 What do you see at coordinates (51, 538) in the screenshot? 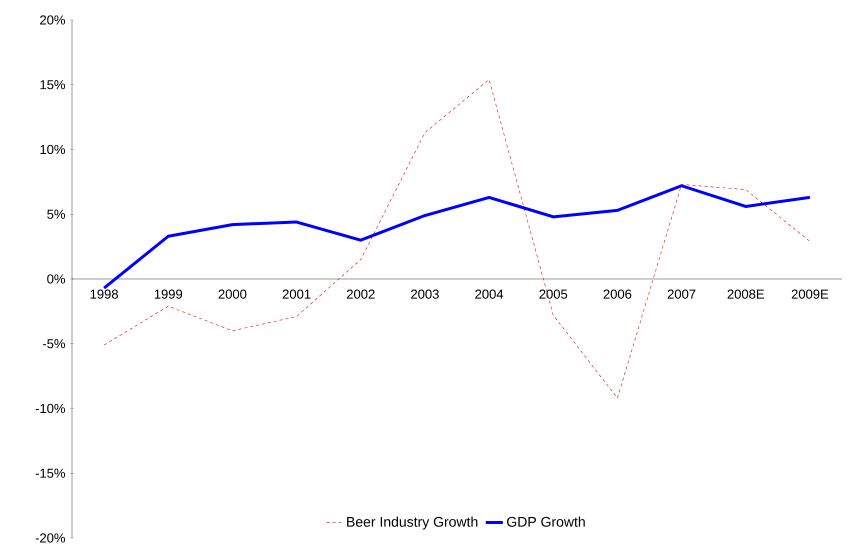
I see `y-tick-label: -20%` at bounding box center [51, 538].